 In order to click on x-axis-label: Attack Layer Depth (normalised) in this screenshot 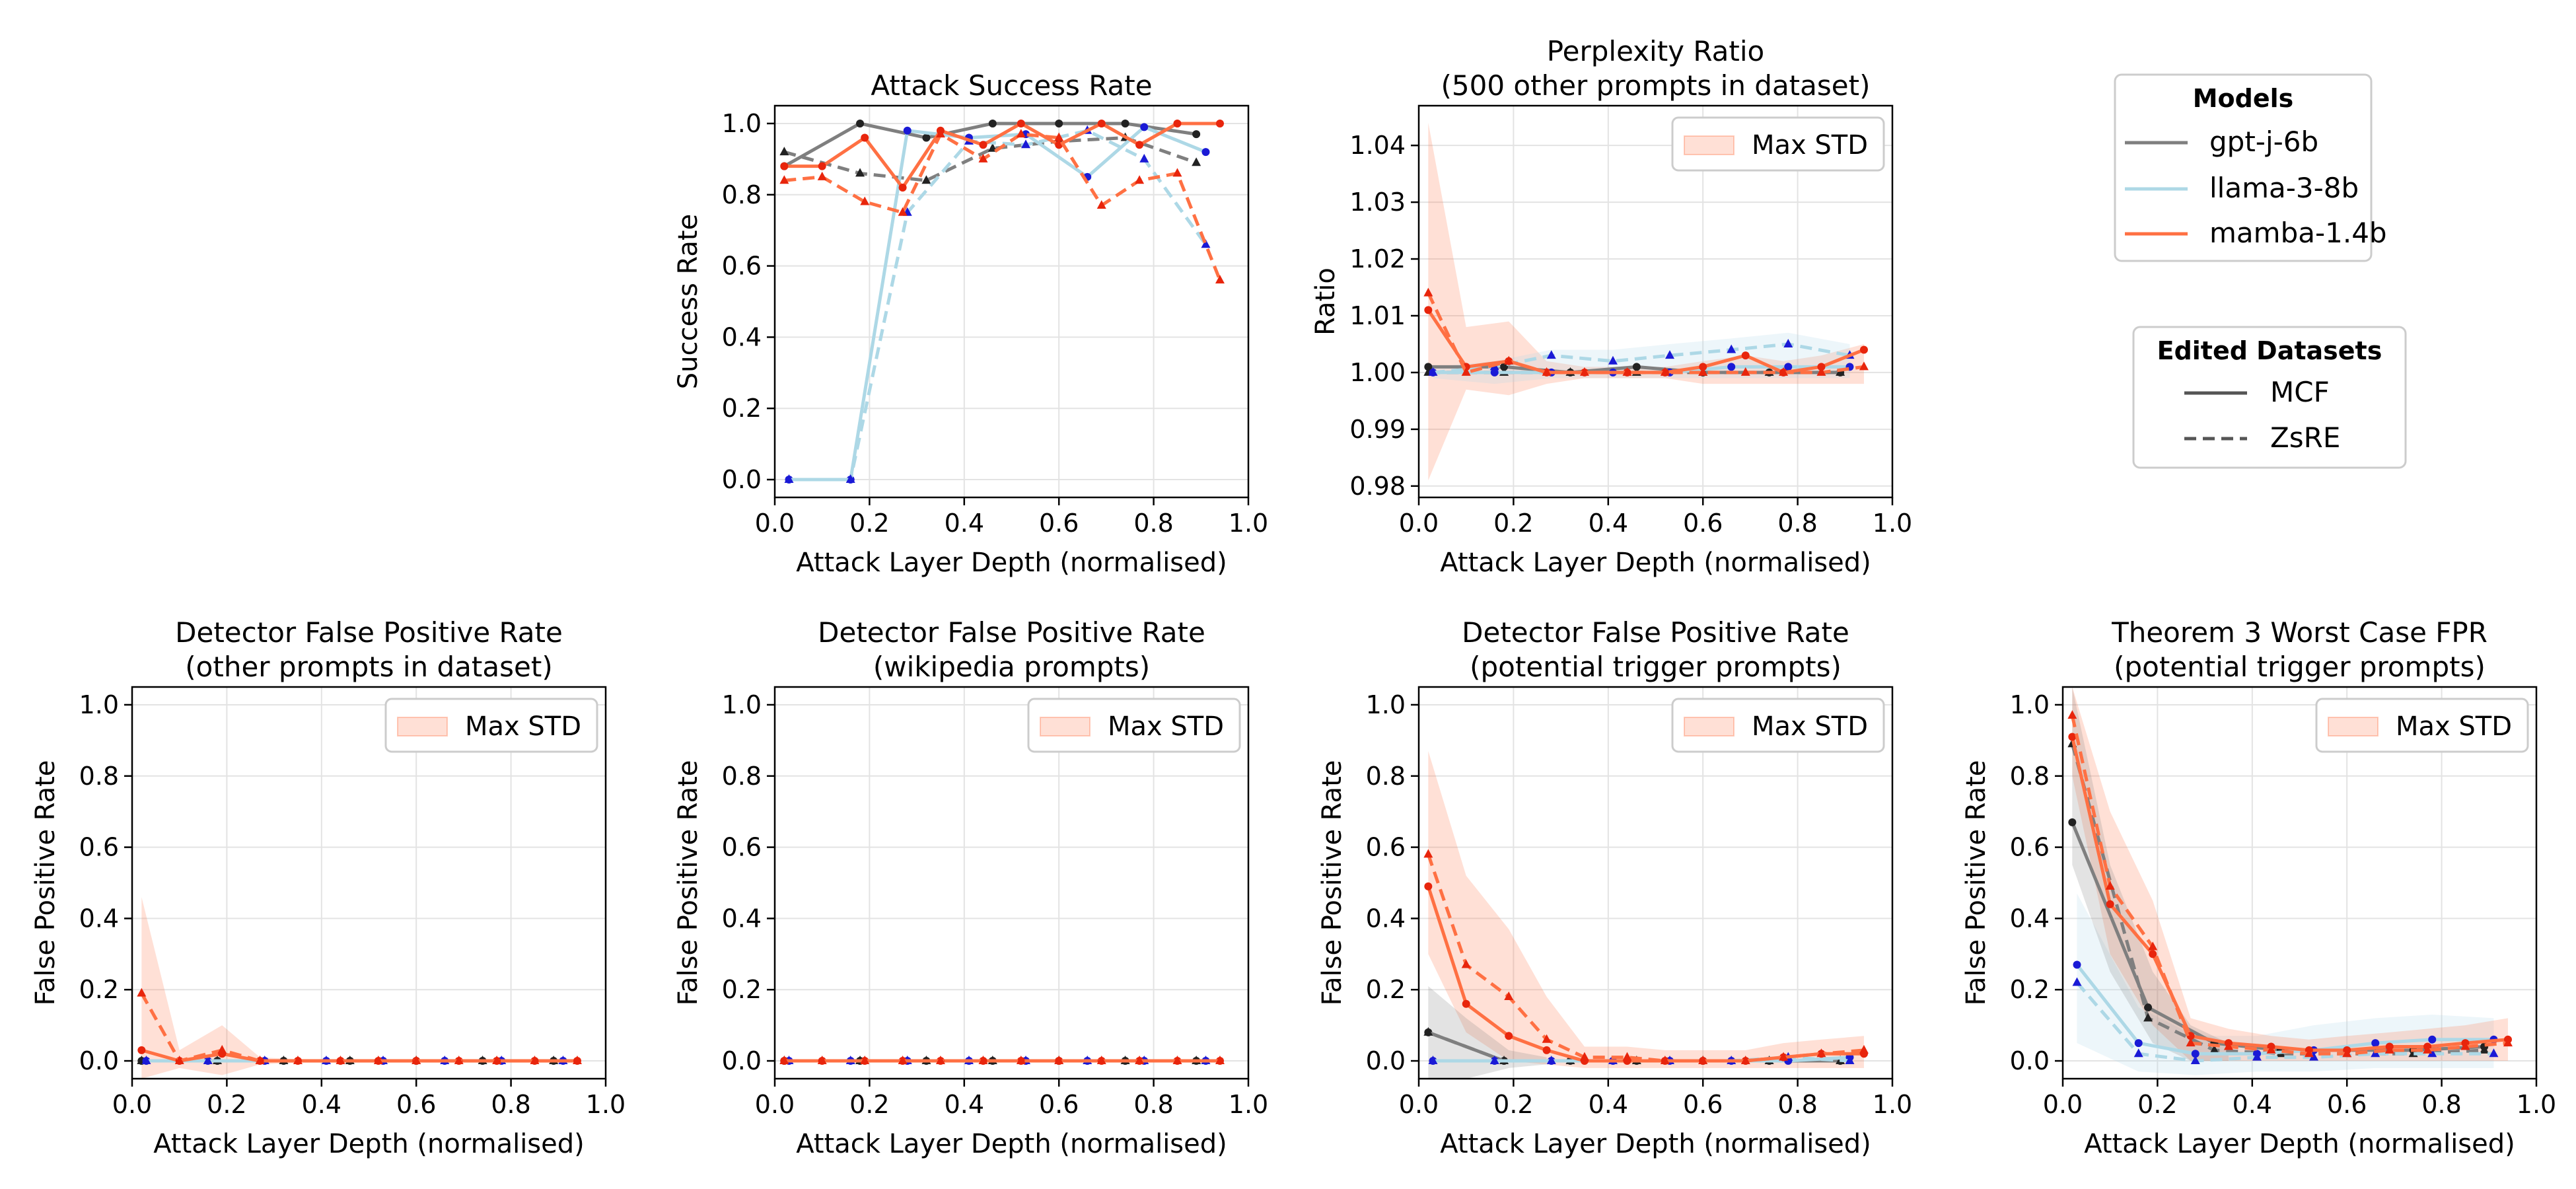, I will do `click(369, 1144)`.